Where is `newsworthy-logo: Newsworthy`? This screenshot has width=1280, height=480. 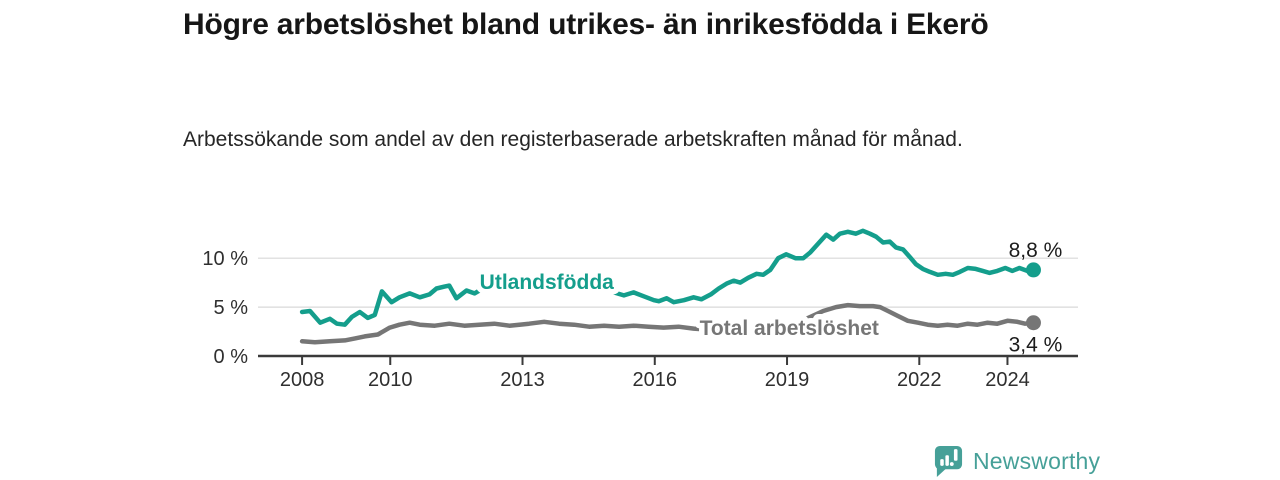 newsworthy-logo: Newsworthy is located at coordinates (1016, 461).